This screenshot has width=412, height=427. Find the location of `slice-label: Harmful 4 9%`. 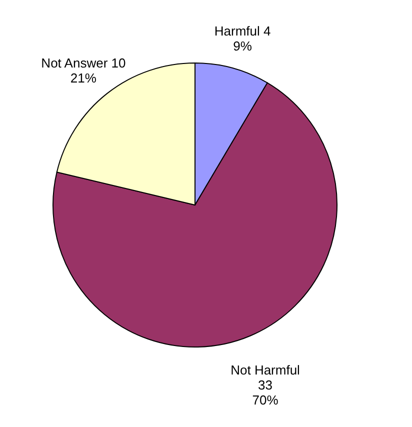

slice-label: Harmful 4 9% is located at coordinates (242, 38).